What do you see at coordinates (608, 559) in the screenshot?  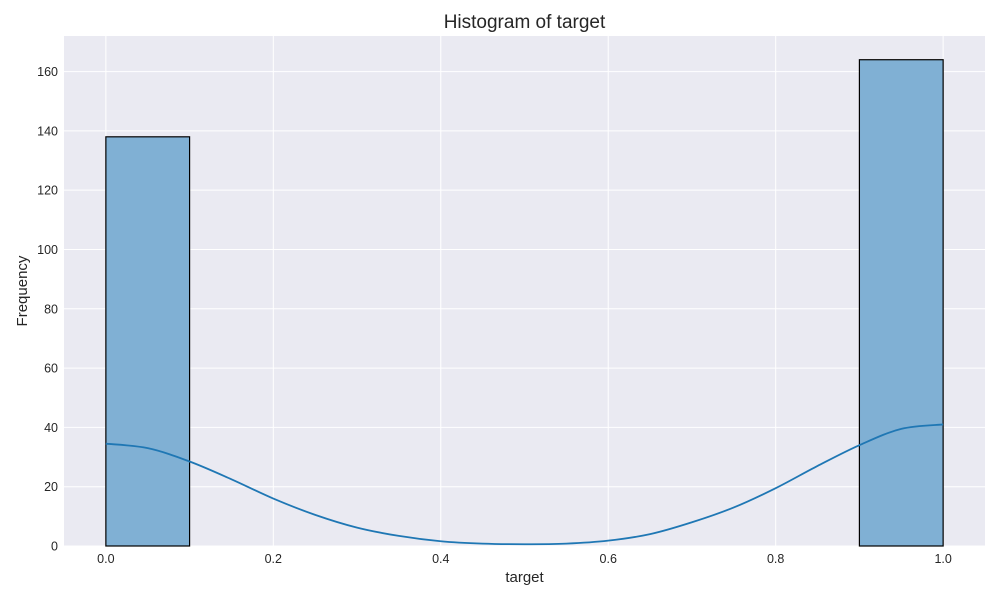 I see `x-tick-label: 0.6` at bounding box center [608, 559].